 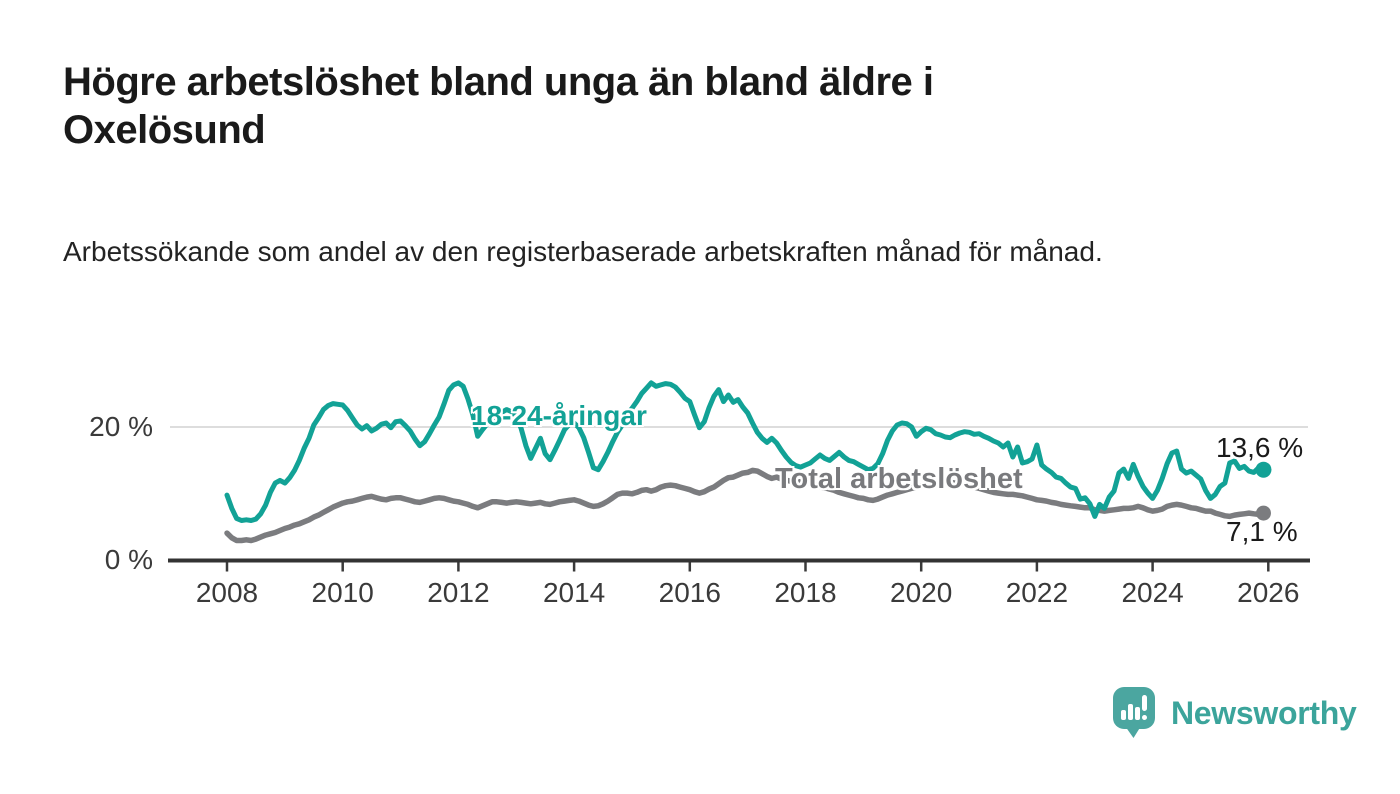 I want to click on y-axis-label-20: 20 %, so click(x=121, y=426).